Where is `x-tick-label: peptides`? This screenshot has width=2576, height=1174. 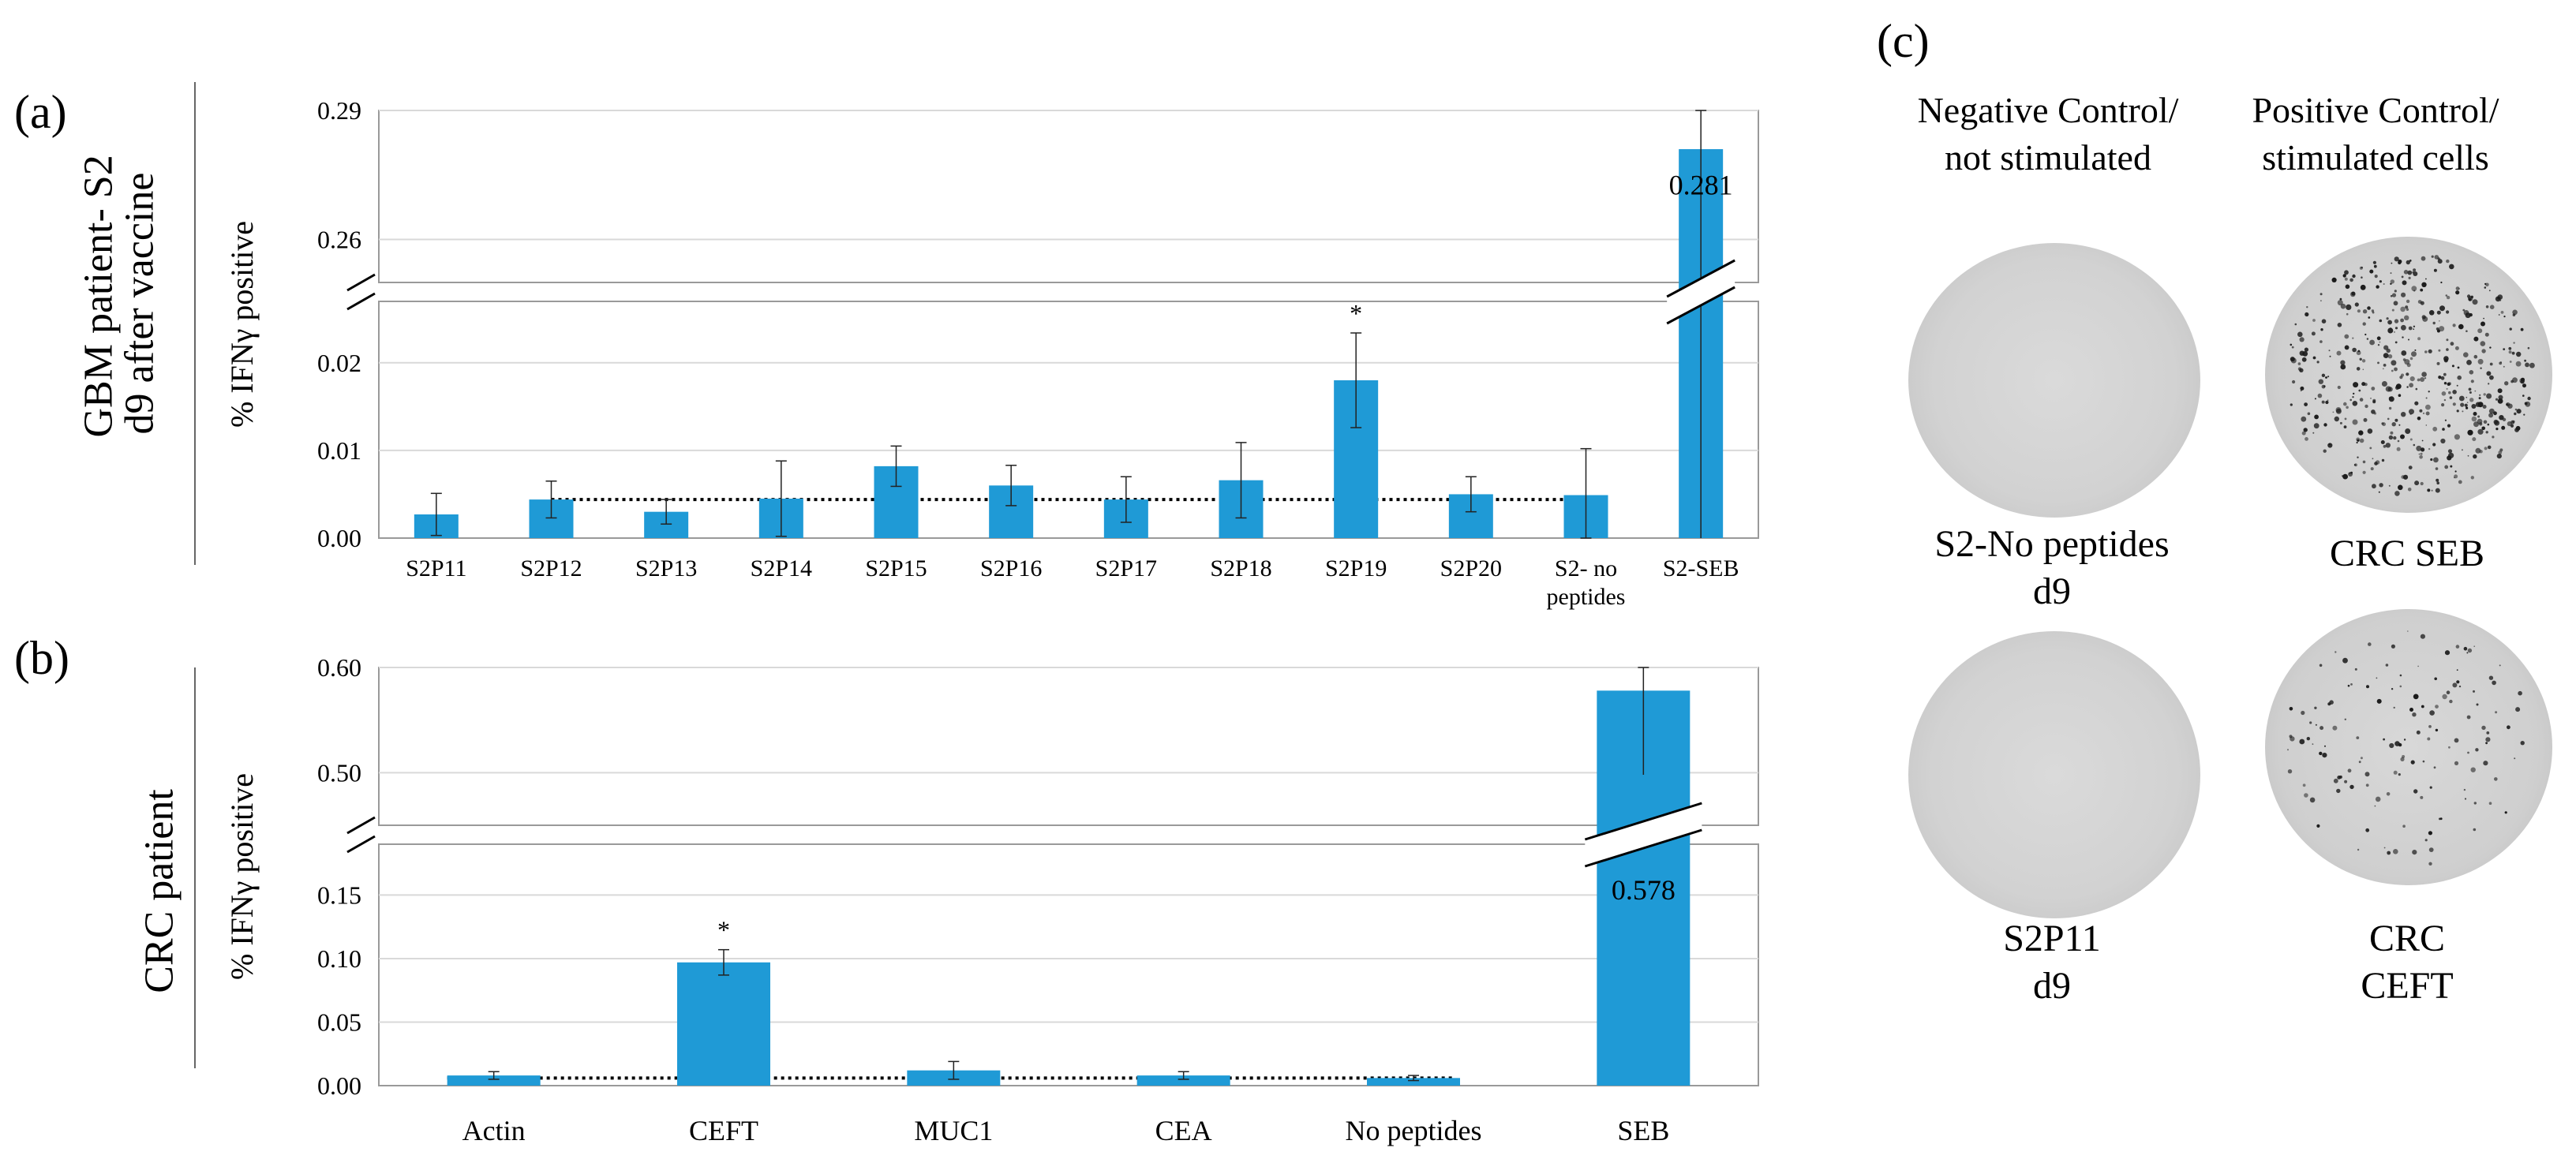
x-tick-label: peptides is located at coordinates (1586, 597).